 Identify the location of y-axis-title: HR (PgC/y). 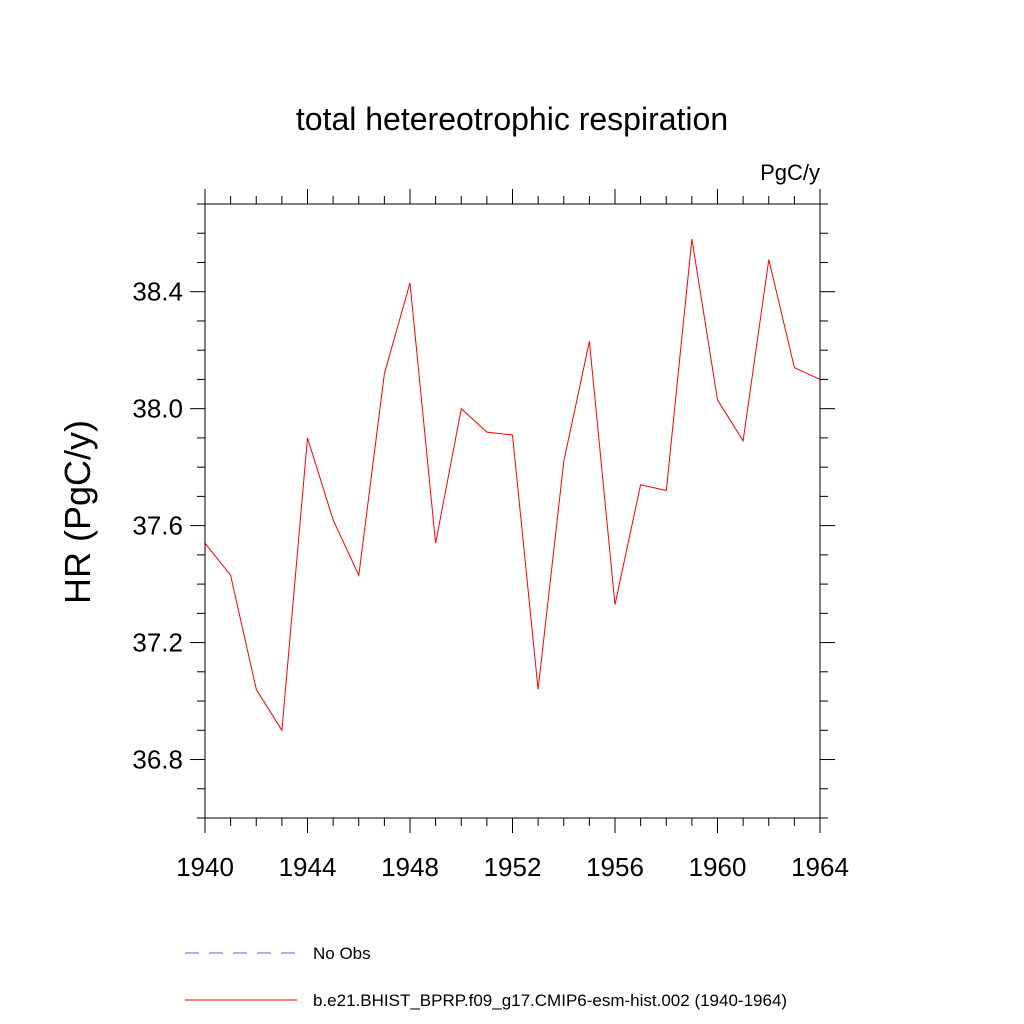
(77, 512).